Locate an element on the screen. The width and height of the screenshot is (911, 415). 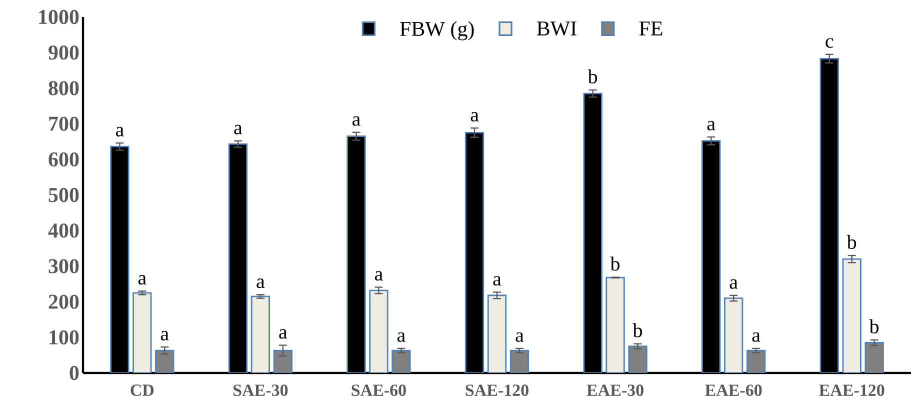
y-tick-label: 800 is located at coordinates (63, 88).